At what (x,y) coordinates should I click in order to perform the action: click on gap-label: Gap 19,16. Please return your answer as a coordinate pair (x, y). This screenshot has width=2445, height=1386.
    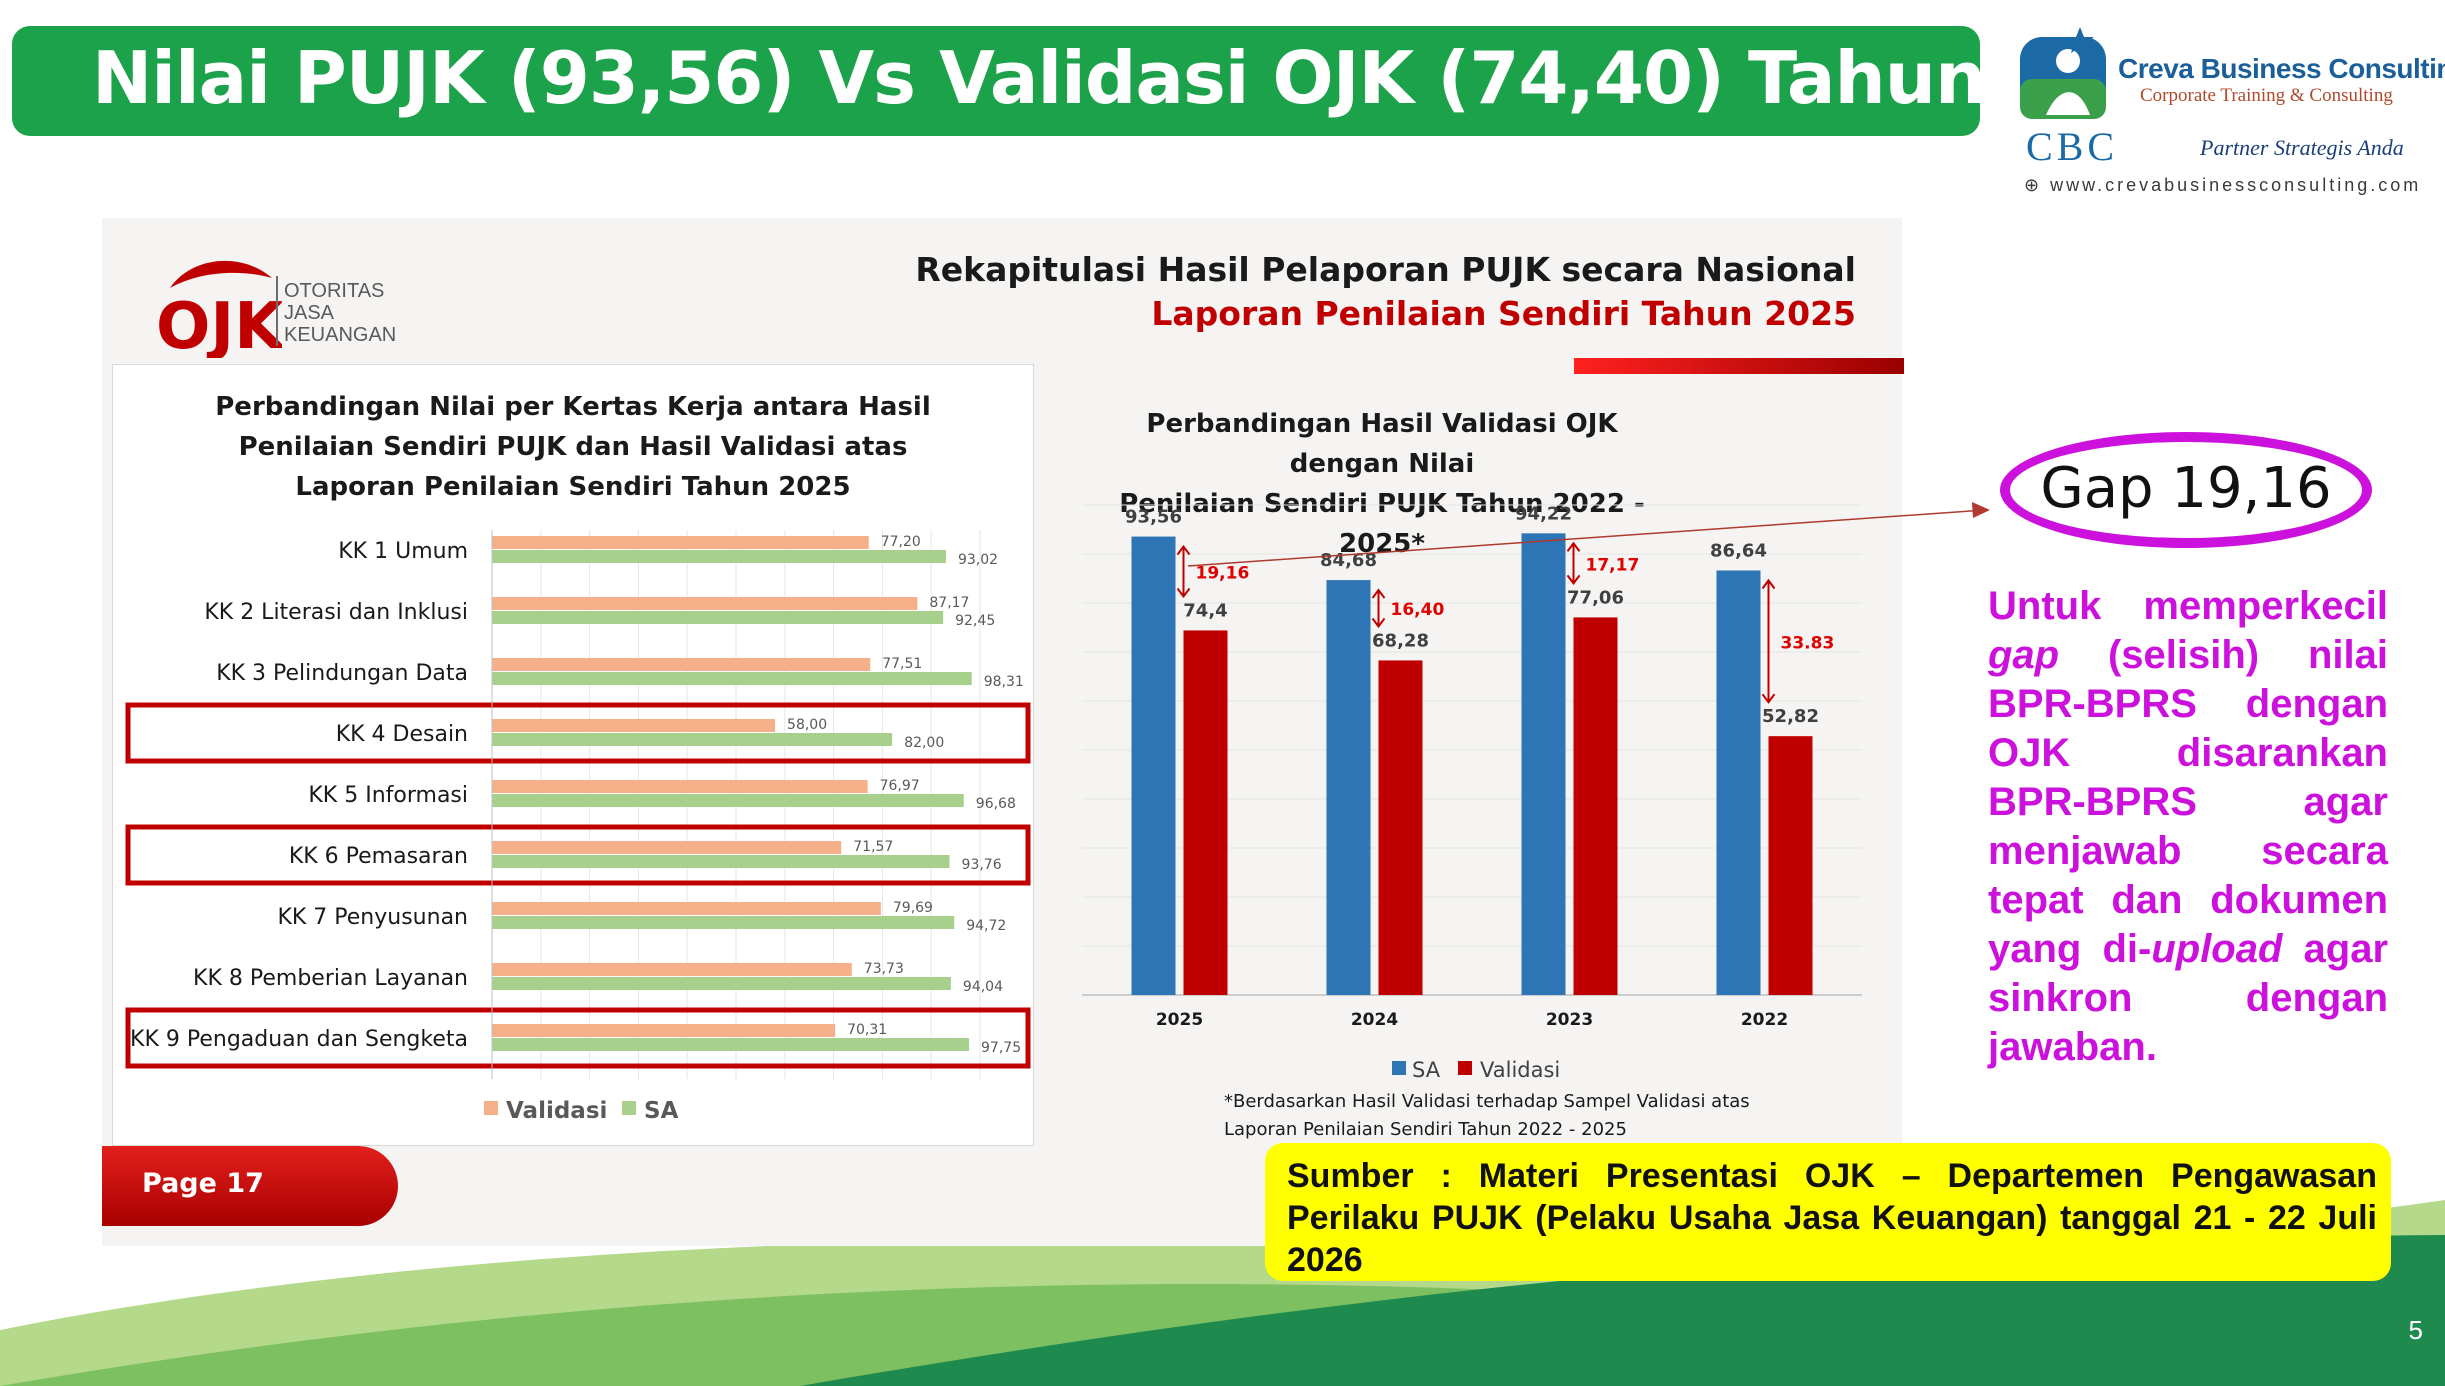
    Looking at the image, I should click on (2186, 488).